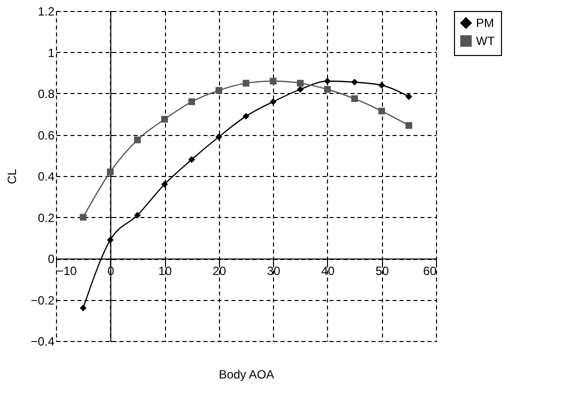  Describe the element at coordinates (11, 176) in the screenshot. I see `y-axis-title: CL` at that location.